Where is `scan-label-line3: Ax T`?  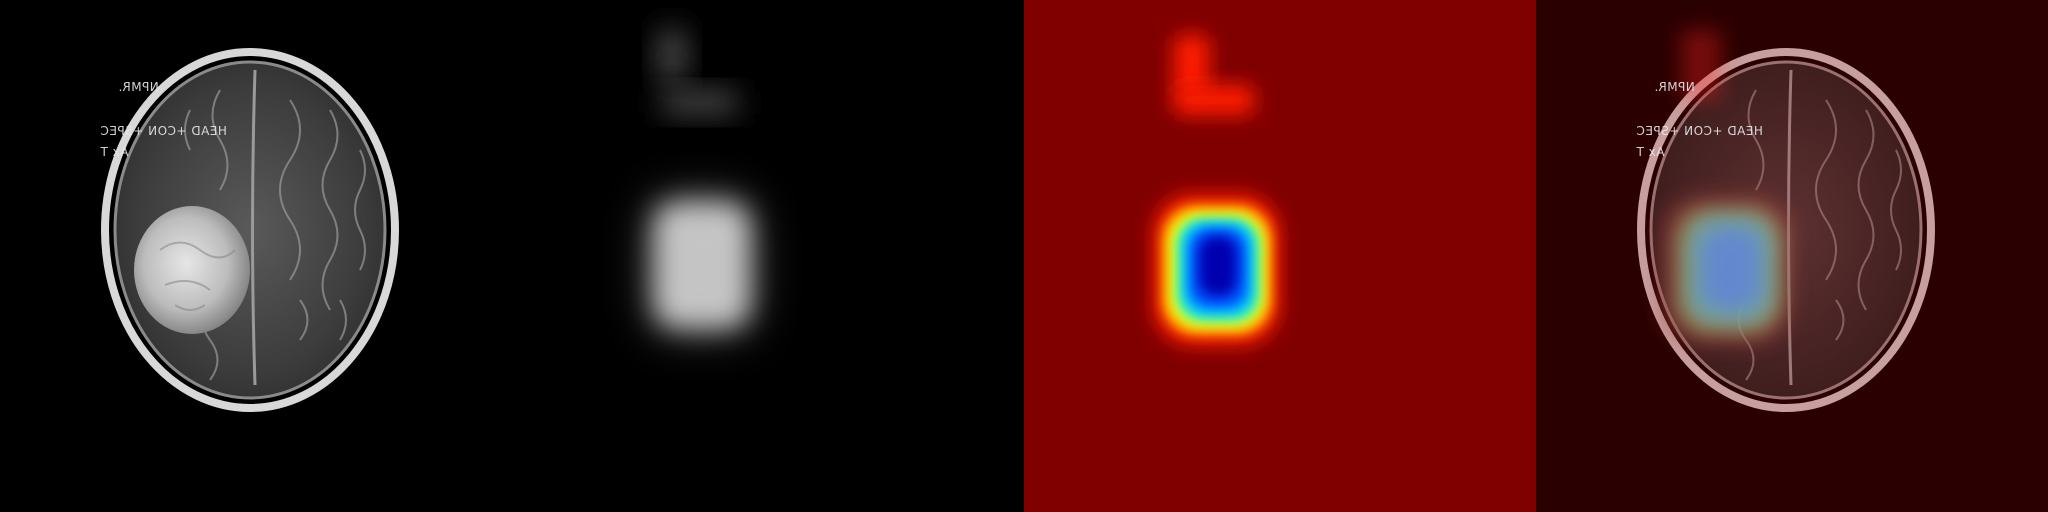
scan-label-line3: Ax T is located at coordinates (114, 152).